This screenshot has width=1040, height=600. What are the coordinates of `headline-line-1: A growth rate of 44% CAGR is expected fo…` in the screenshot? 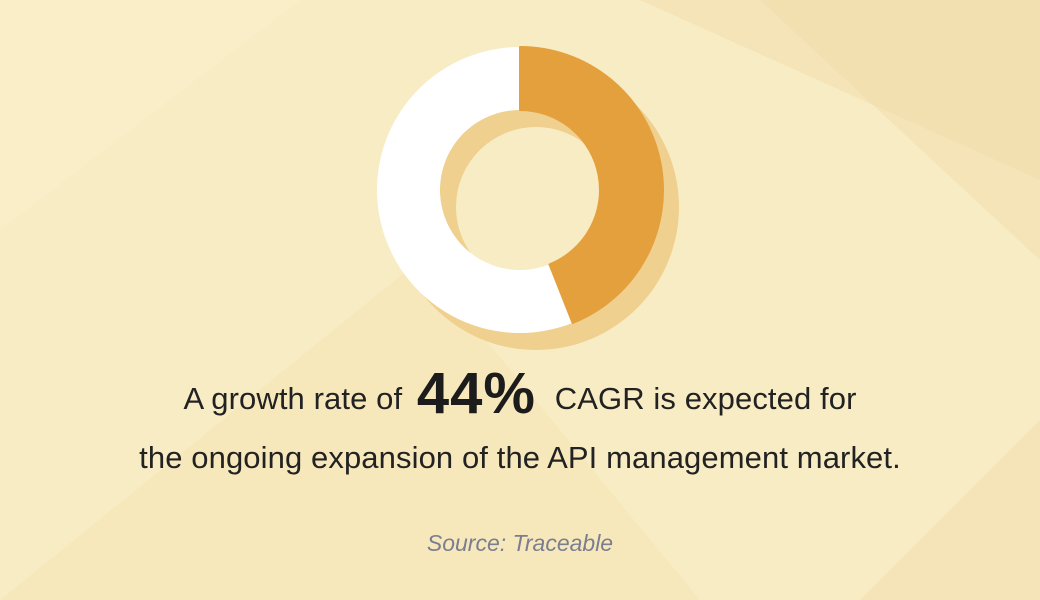 It's located at (520, 393).